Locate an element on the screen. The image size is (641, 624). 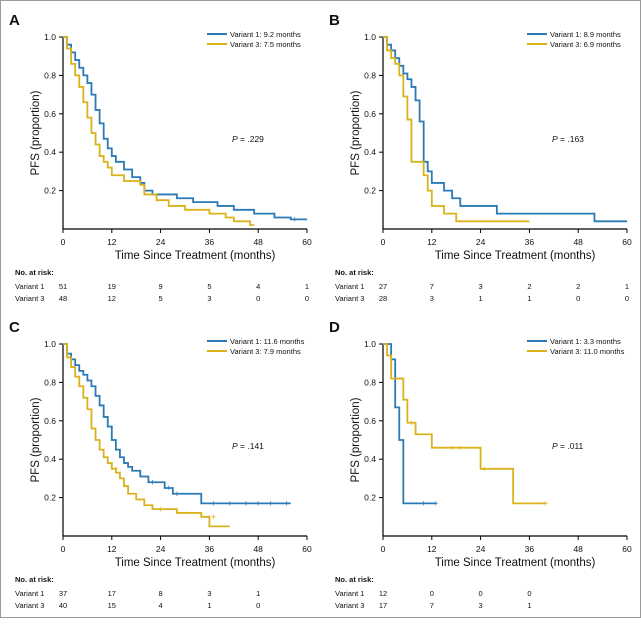
risk-cell: 15 is located at coordinates (112, 605).